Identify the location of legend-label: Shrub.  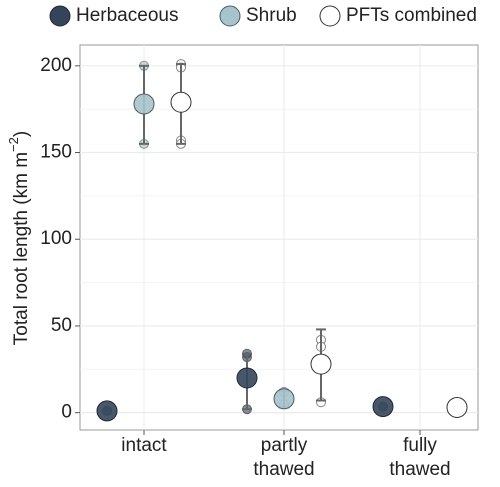
(271, 15).